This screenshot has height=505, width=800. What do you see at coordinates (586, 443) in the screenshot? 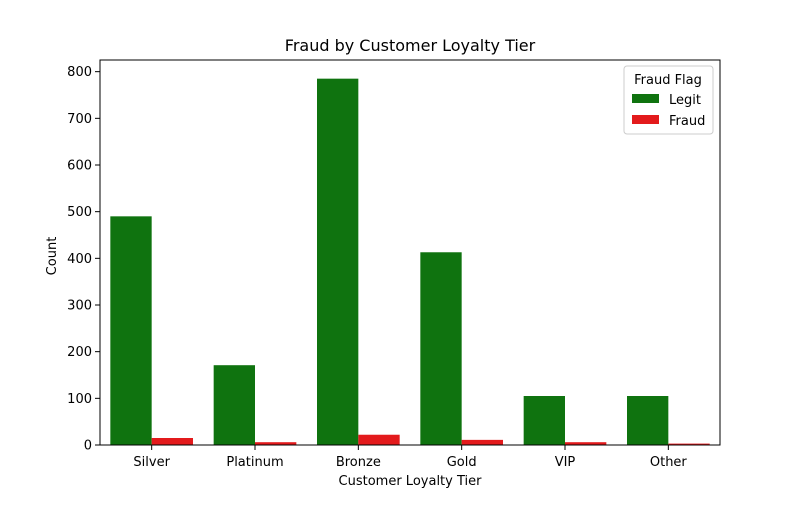
I see `bar-fraud-vip` at bounding box center [586, 443].